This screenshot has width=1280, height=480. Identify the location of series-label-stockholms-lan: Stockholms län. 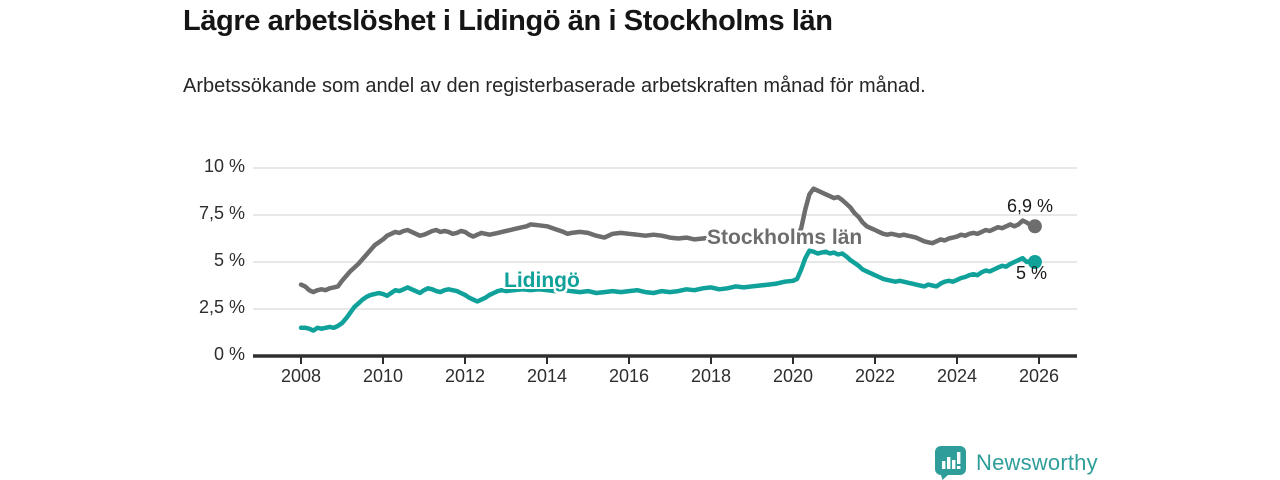
(785, 237).